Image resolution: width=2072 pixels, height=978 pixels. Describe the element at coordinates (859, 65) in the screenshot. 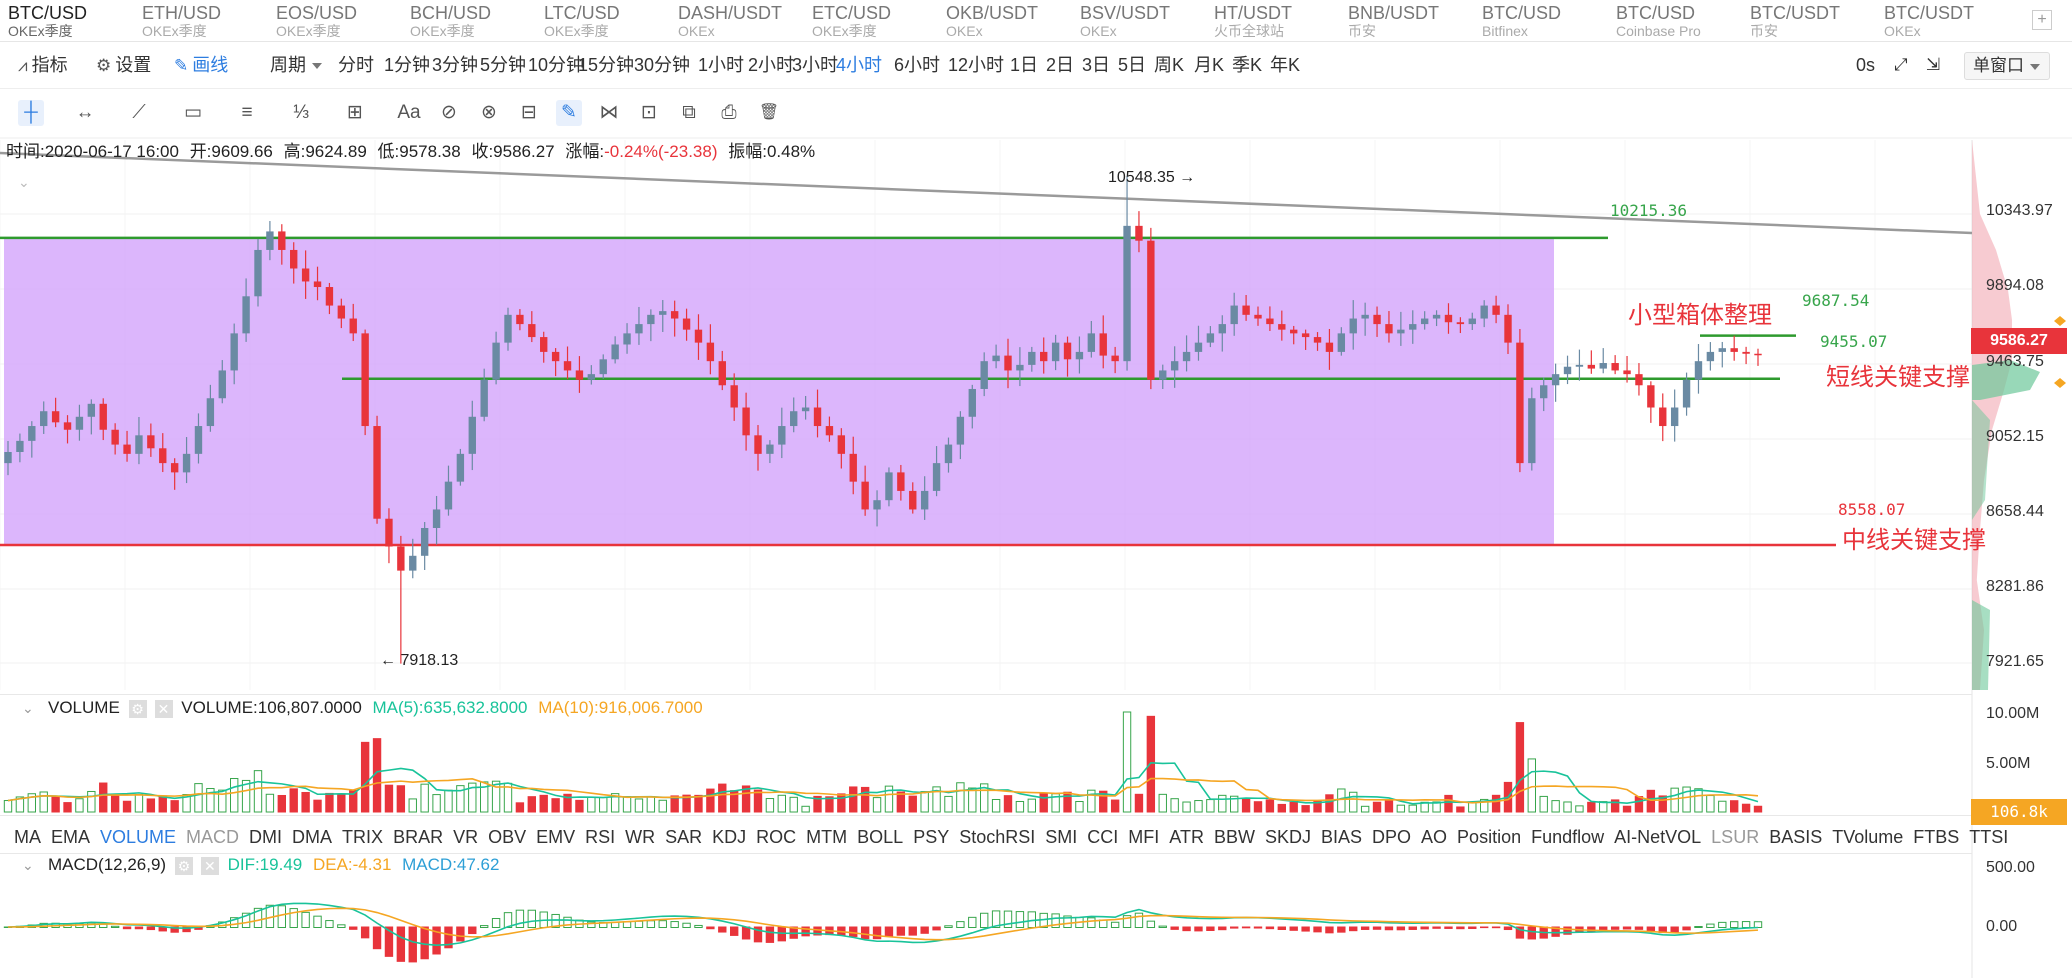

I see `interval-option: 4小时` at that location.